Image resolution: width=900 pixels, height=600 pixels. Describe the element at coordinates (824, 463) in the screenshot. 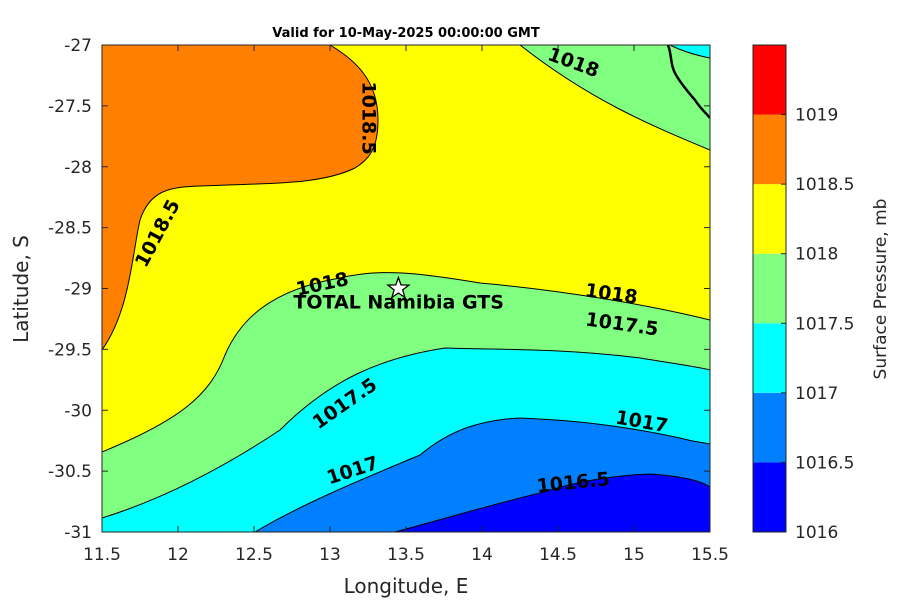

I see `colorbar-tick-label: 1016.5` at that location.